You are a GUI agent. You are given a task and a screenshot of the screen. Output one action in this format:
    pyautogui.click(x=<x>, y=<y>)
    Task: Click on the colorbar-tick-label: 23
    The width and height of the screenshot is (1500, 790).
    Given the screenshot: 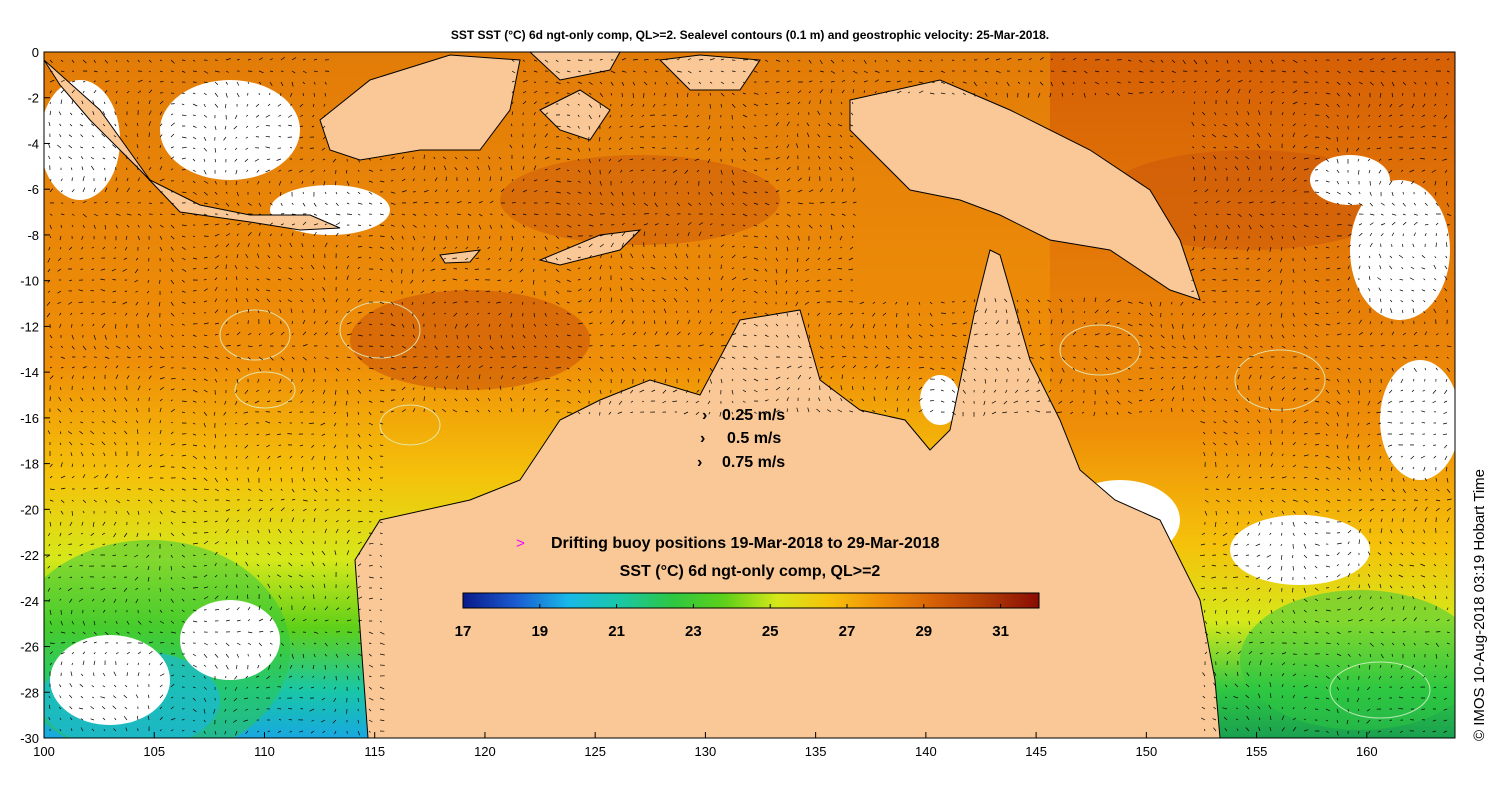 What is the action you would take?
    pyautogui.click(x=693, y=631)
    